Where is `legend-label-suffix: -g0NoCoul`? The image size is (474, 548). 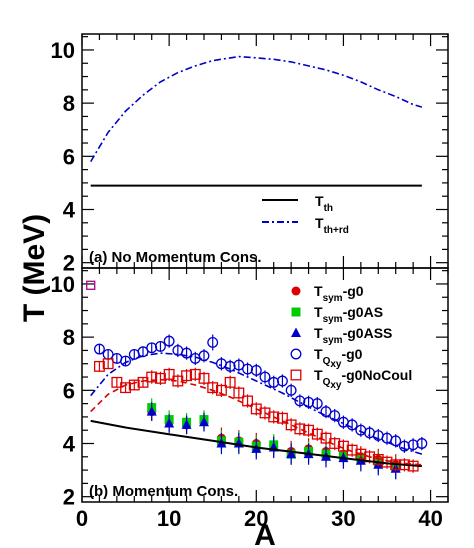 legend-label-suffix: -g0NoCoul is located at coordinates (376, 375).